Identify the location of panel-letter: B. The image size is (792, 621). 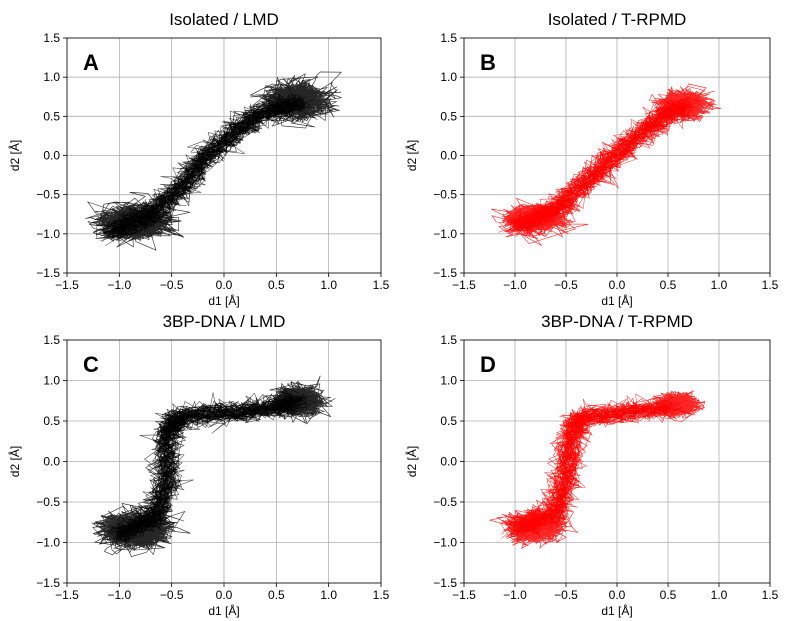
(488, 62).